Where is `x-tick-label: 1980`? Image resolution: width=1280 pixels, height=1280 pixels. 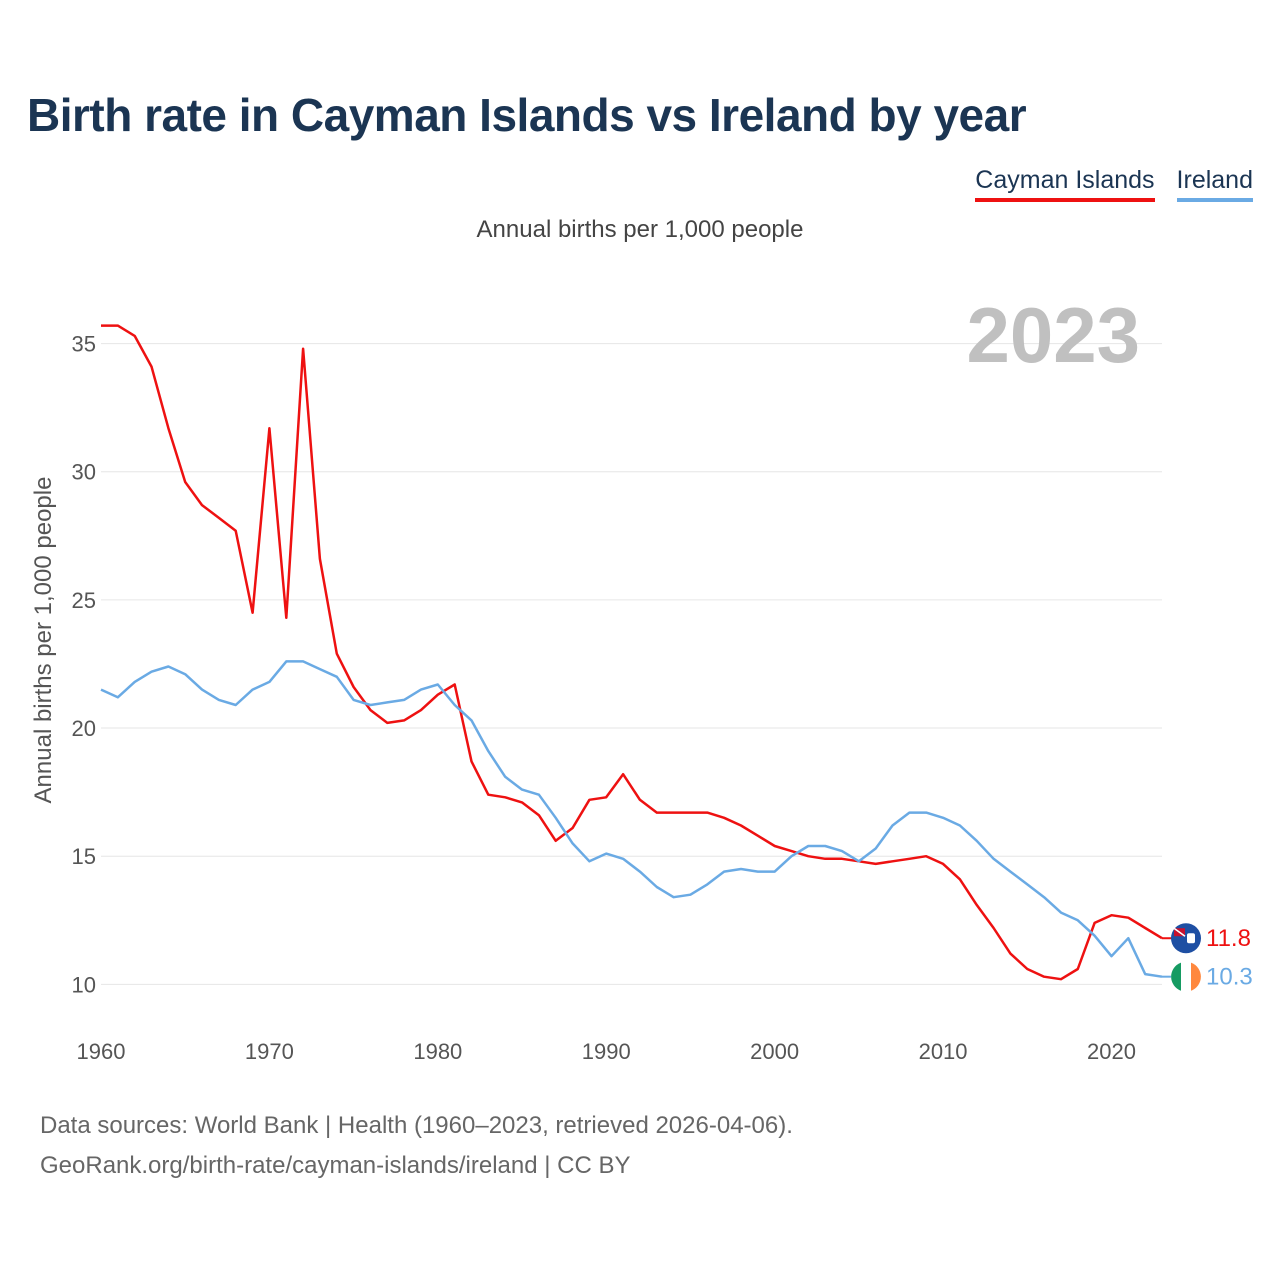 x-tick-label: 1980 is located at coordinates (437, 1051).